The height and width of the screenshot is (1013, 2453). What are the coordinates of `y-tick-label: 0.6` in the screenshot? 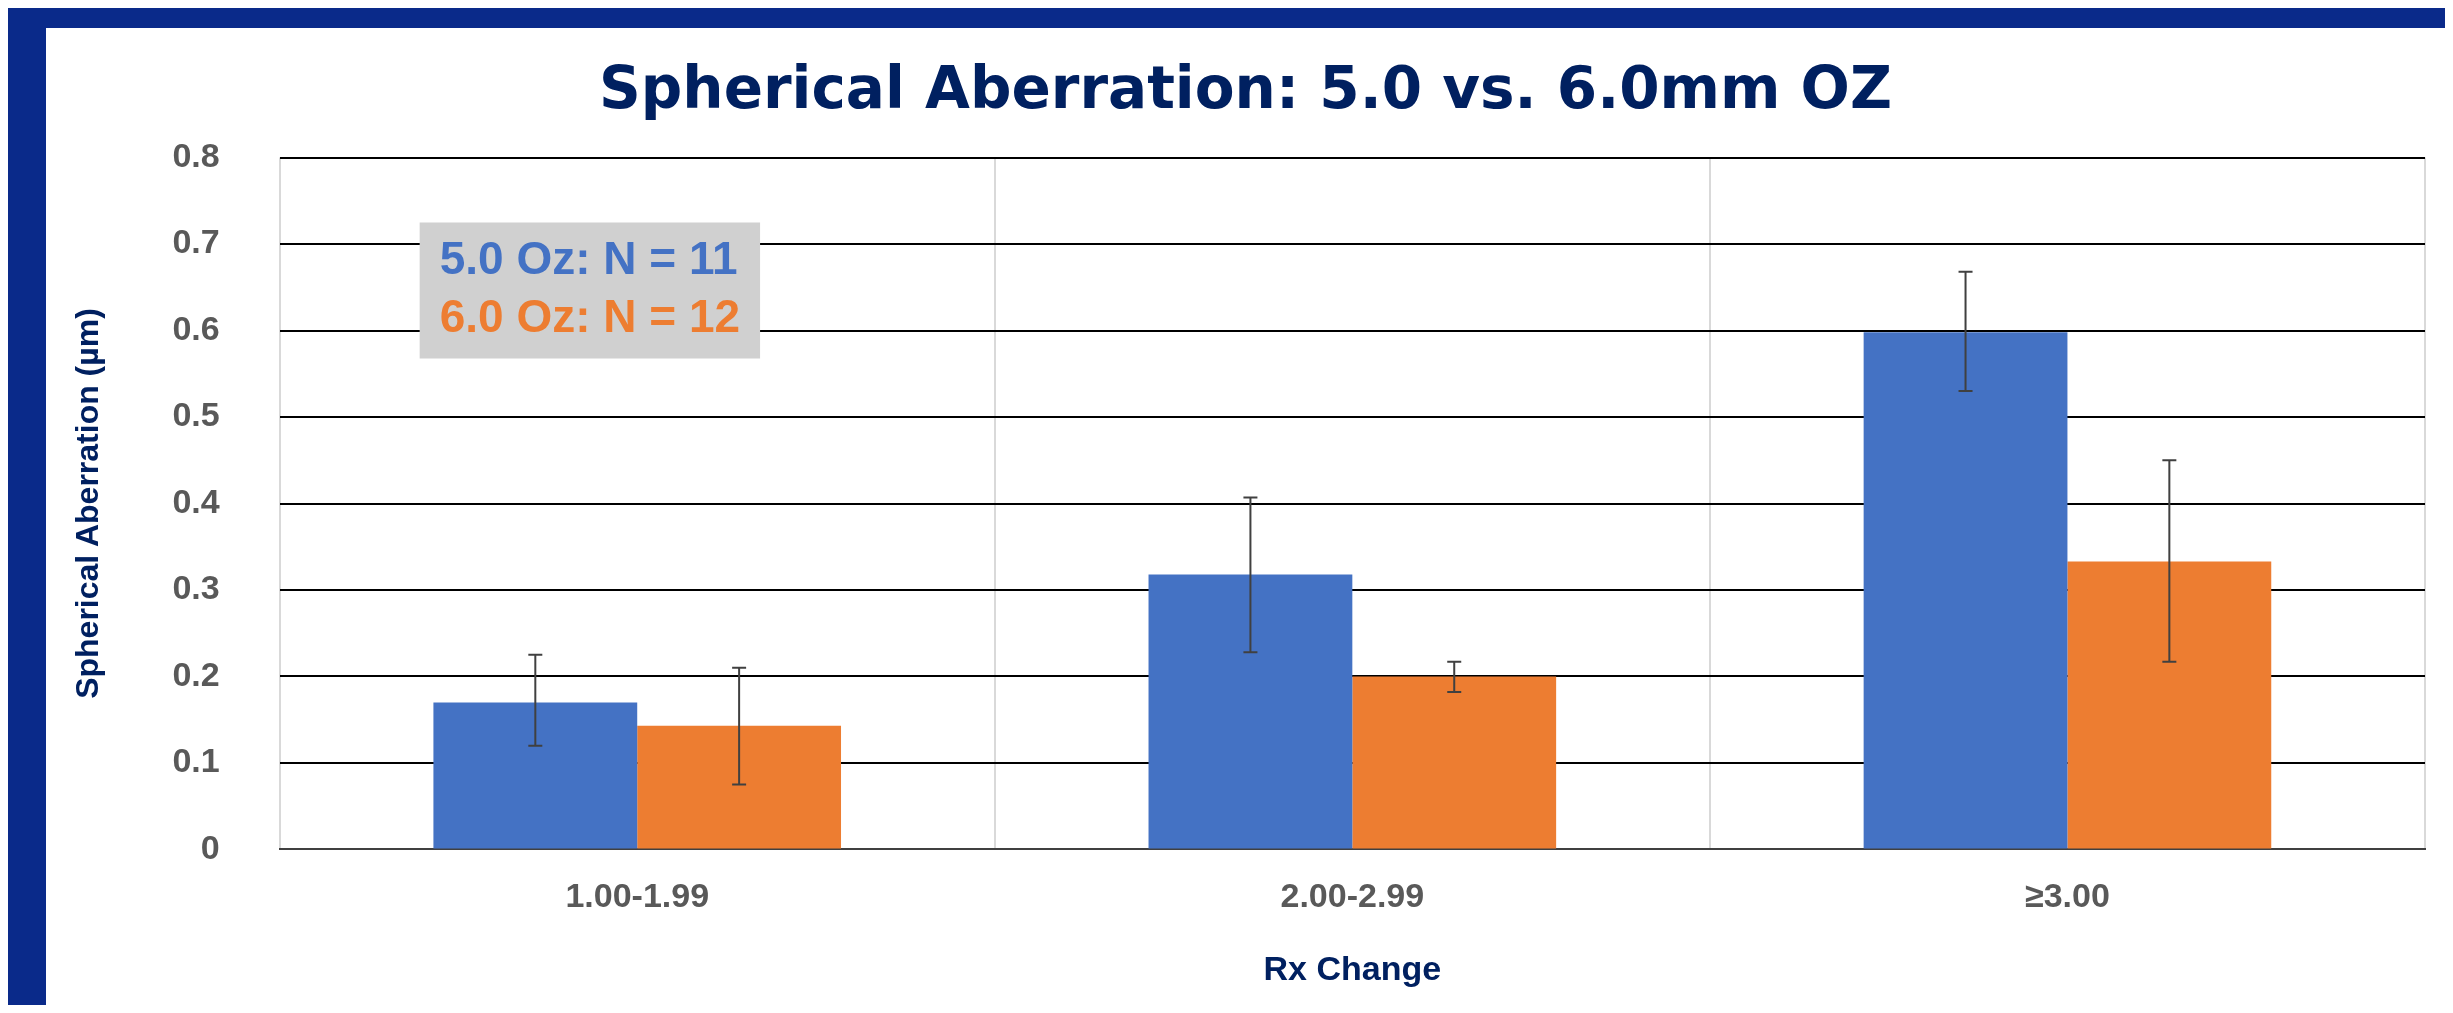 It's located at (196, 327).